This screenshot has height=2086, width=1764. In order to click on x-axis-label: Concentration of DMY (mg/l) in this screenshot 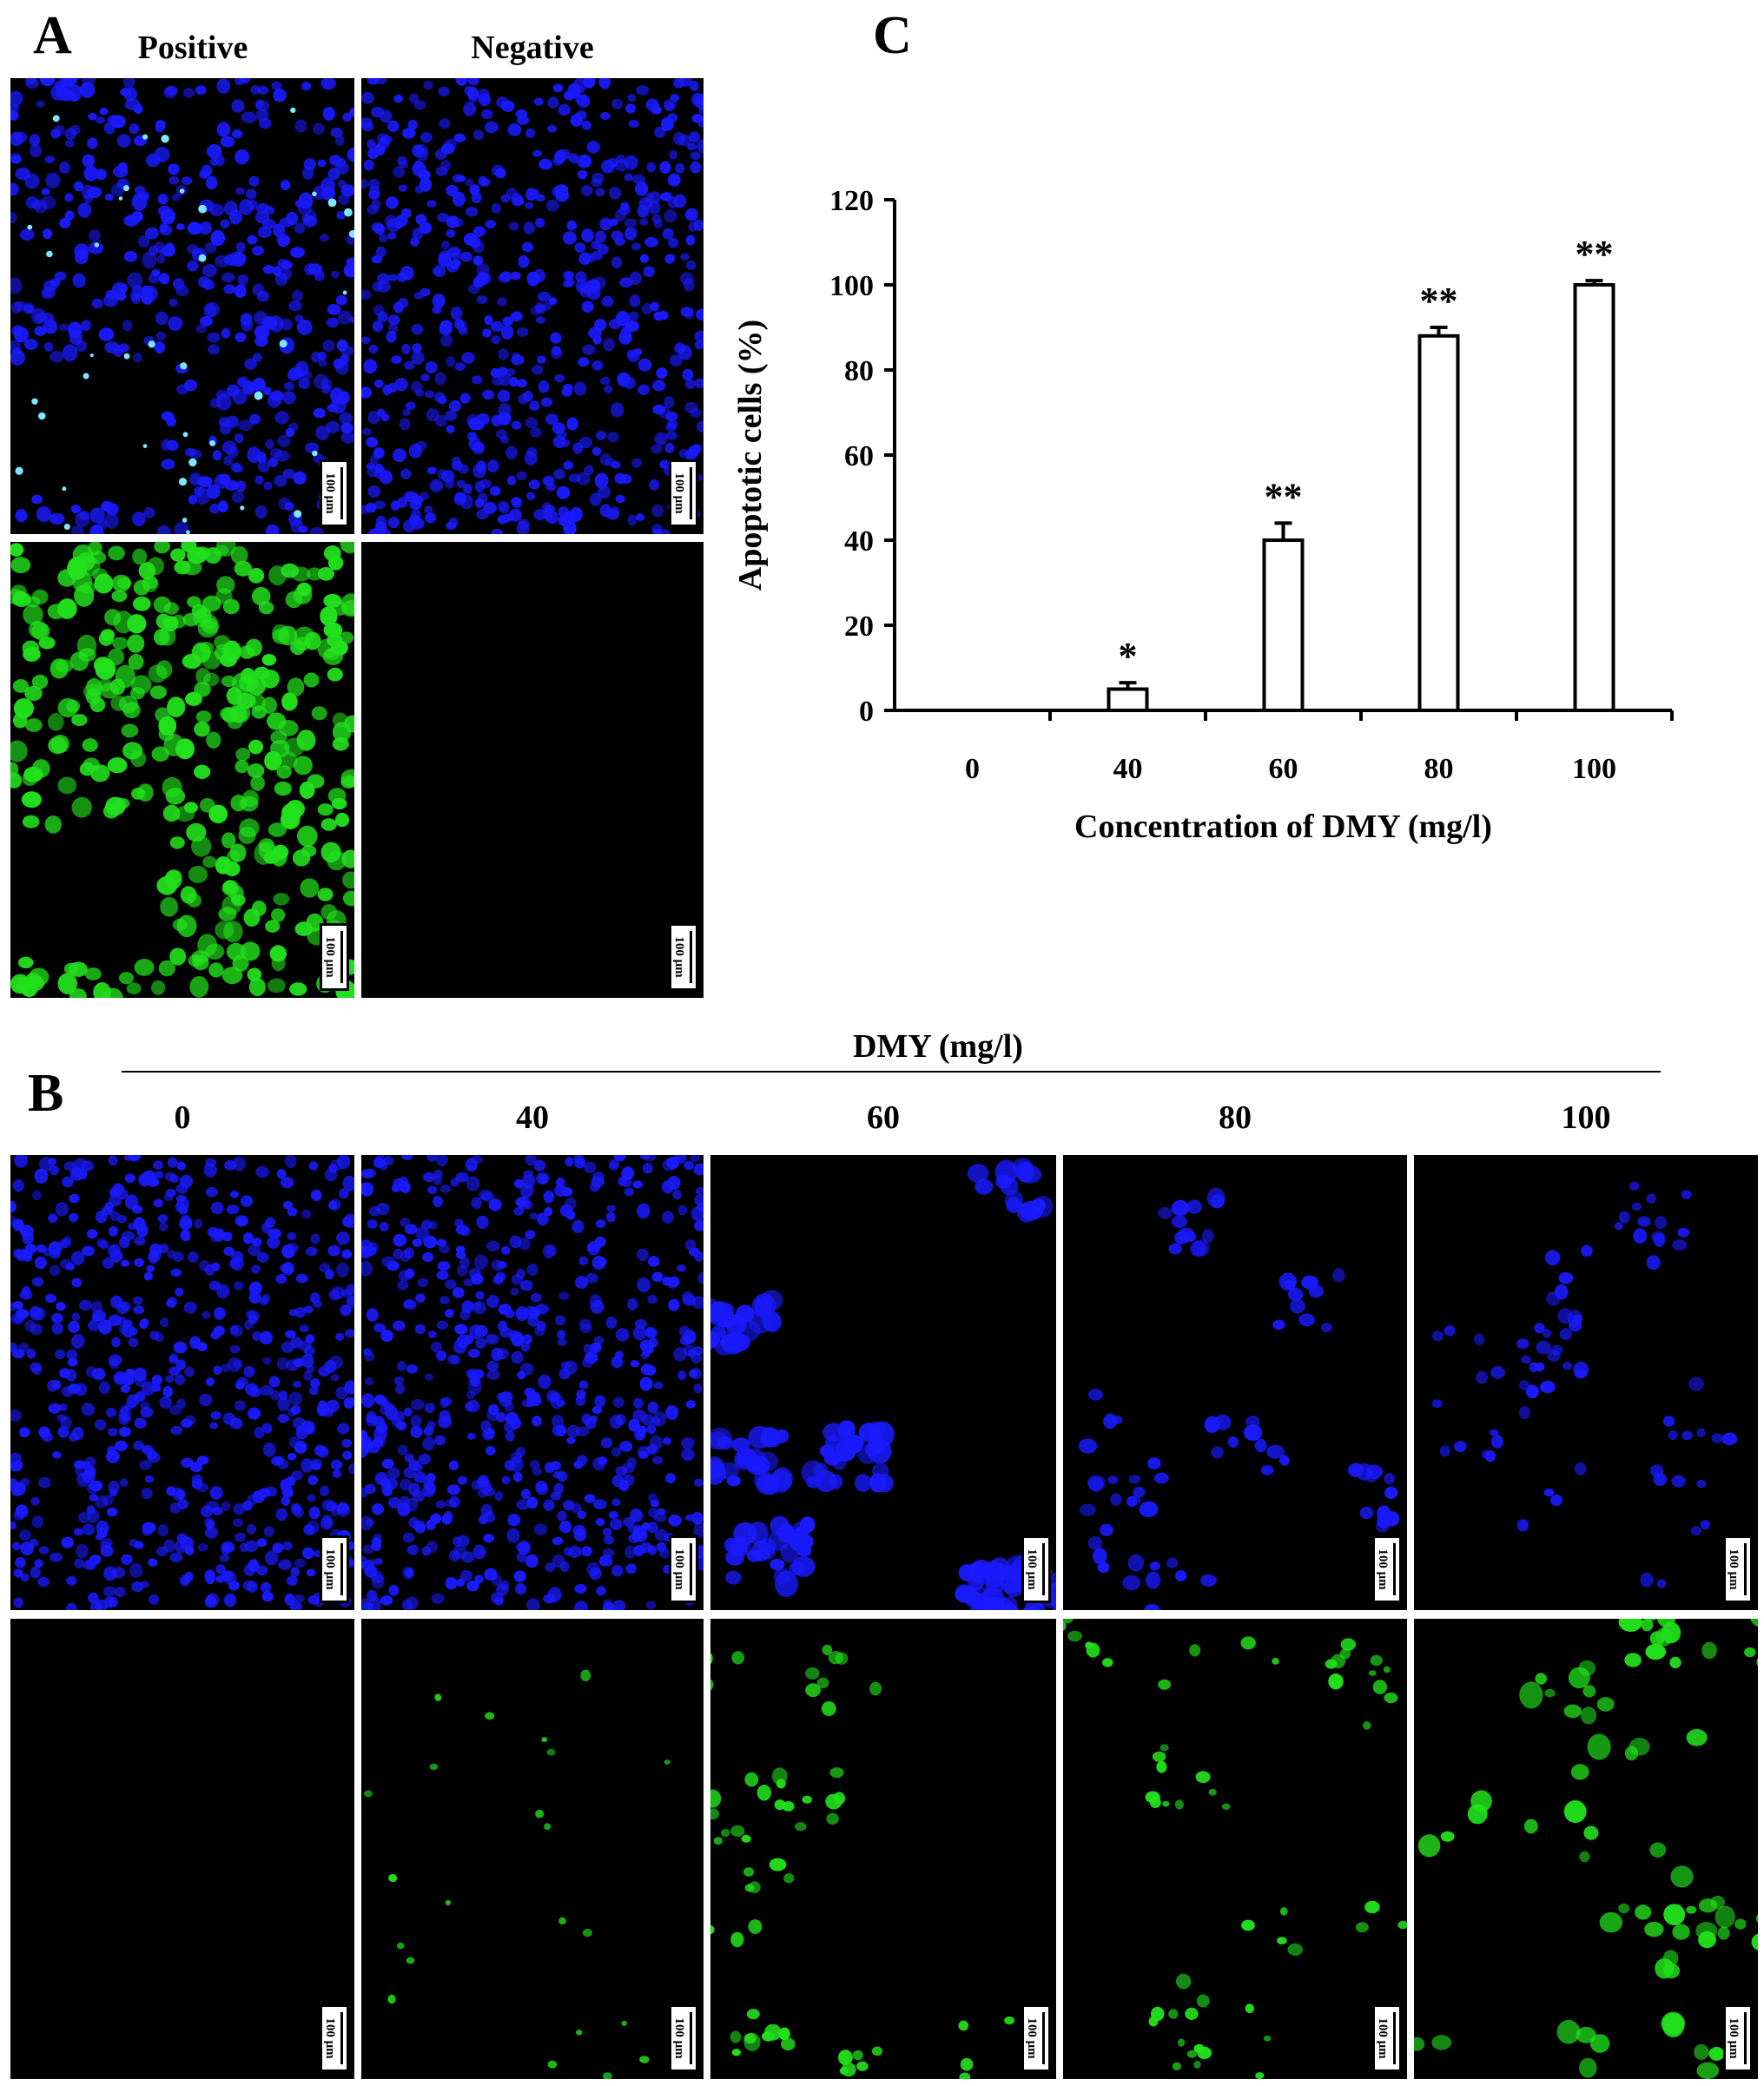, I will do `click(1283, 827)`.